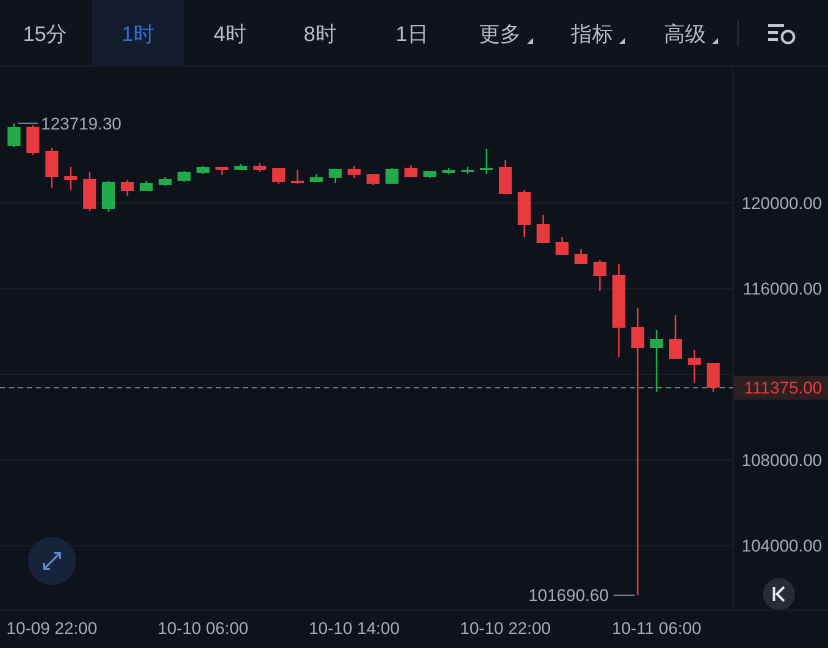  What do you see at coordinates (52, 628) in the screenshot?
I see `x-tick-label: 10-09 22:00` at bounding box center [52, 628].